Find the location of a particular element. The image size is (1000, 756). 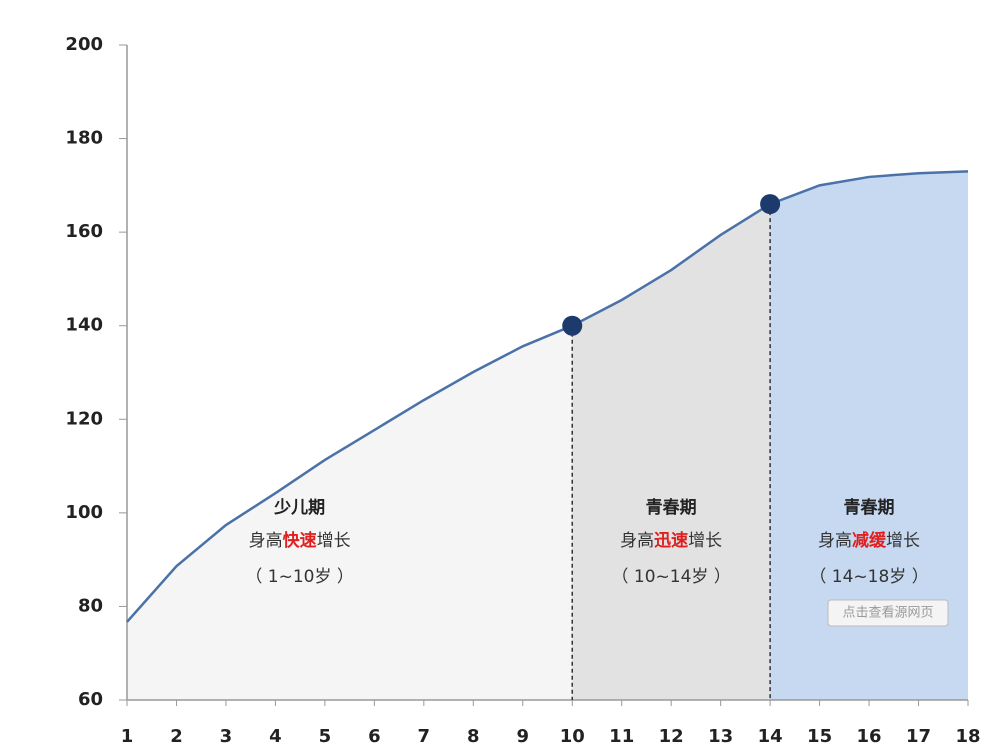

region-range: （ 10~14岁 ） is located at coordinates (671, 577).